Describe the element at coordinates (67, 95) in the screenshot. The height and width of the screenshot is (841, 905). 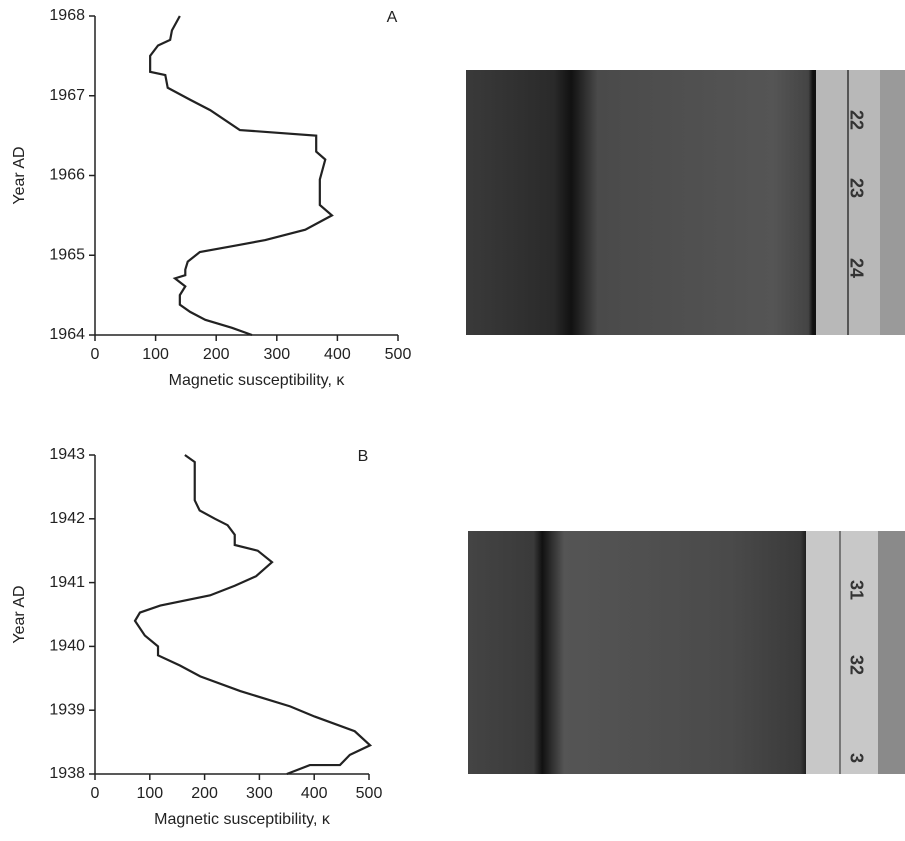
I see `y-tick-label: 1967` at that location.